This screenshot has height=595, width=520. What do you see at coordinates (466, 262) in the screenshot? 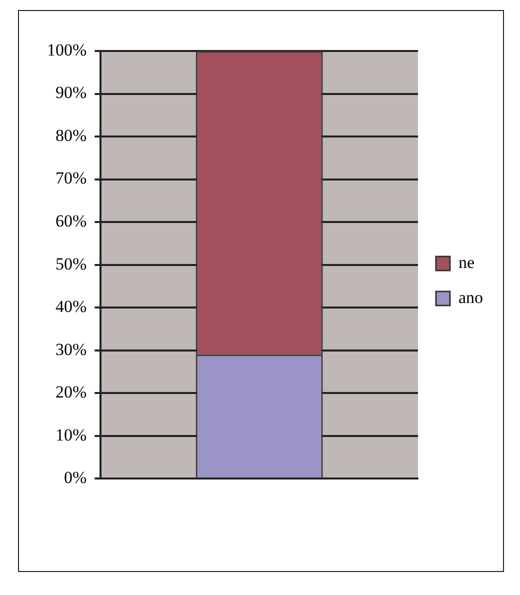
I see `legend-label: ne` at bounding box center [466, 262].